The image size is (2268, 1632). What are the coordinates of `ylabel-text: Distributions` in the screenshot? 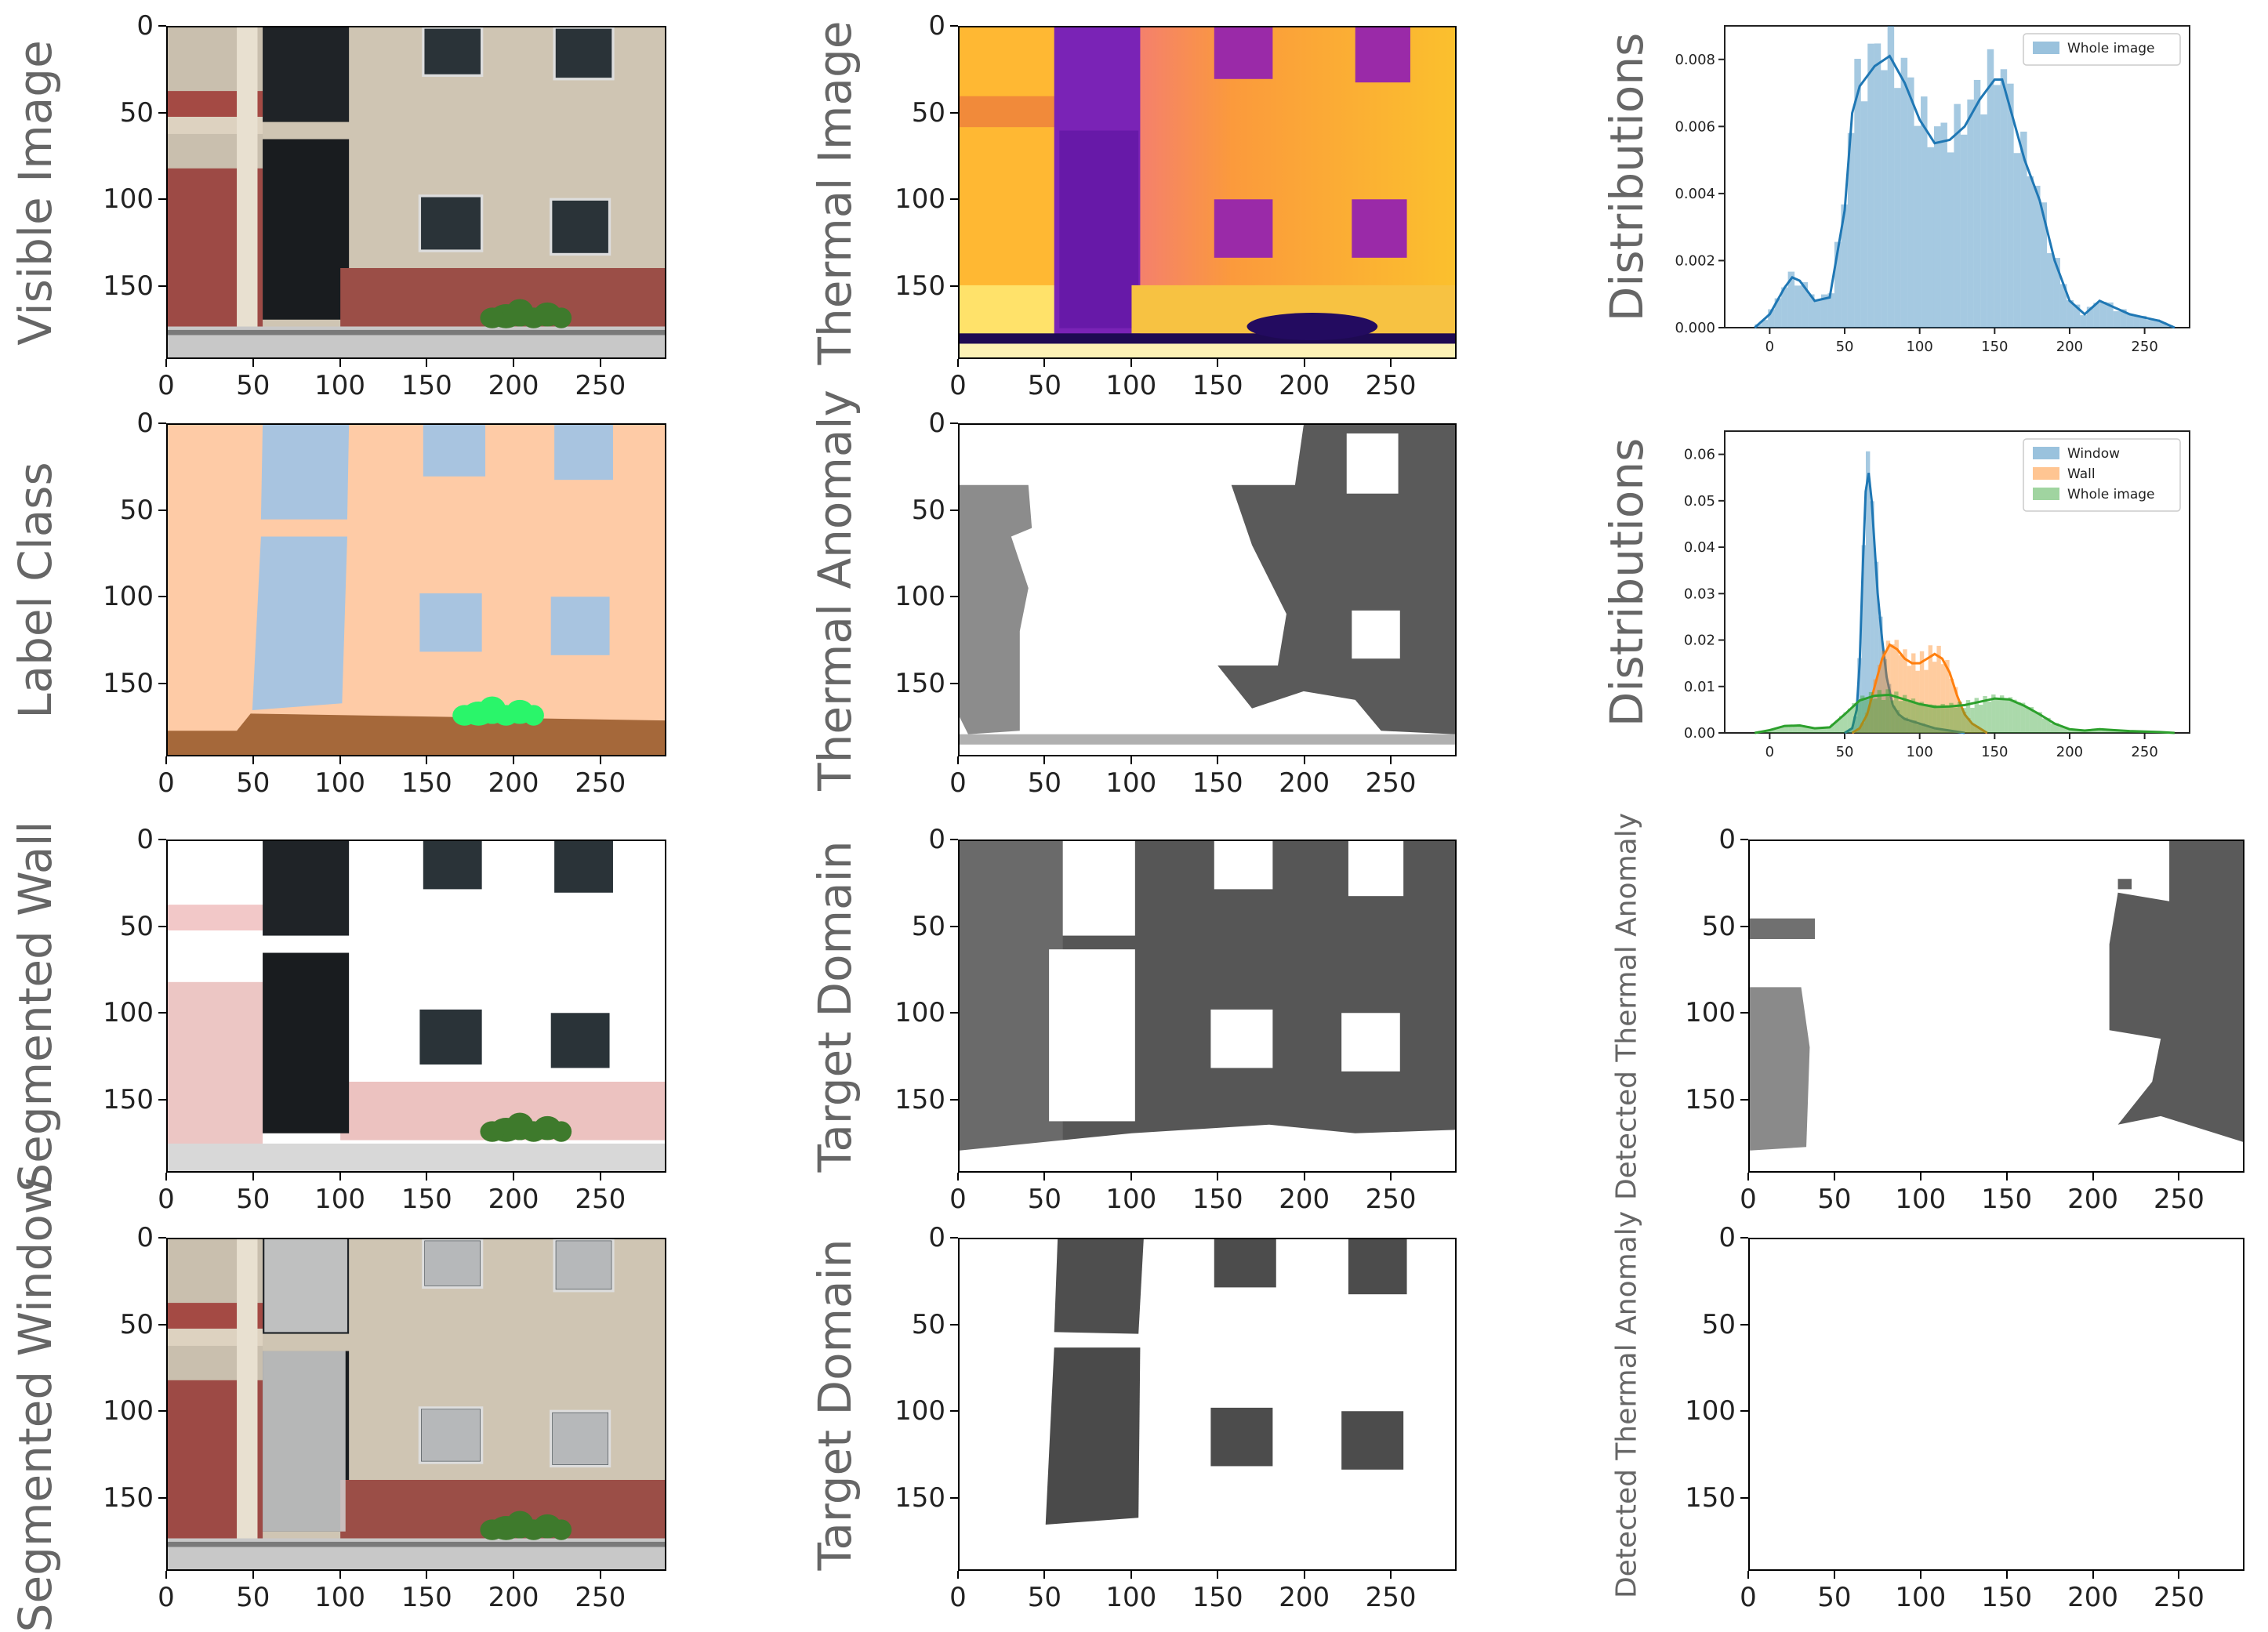 It's located at (1626, 582).